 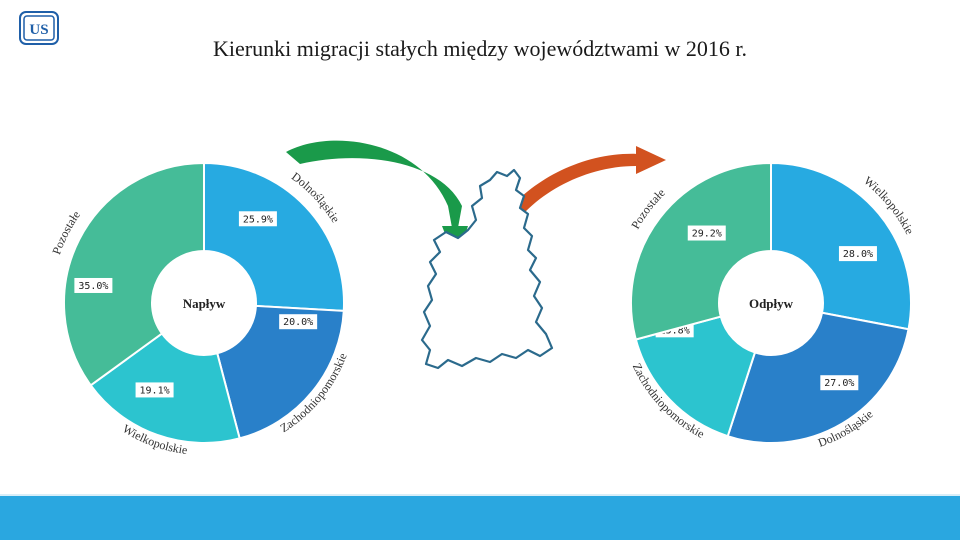 I want to click on outflow-slice-zachodniopomorskie_out, so click(x=695, y=376).